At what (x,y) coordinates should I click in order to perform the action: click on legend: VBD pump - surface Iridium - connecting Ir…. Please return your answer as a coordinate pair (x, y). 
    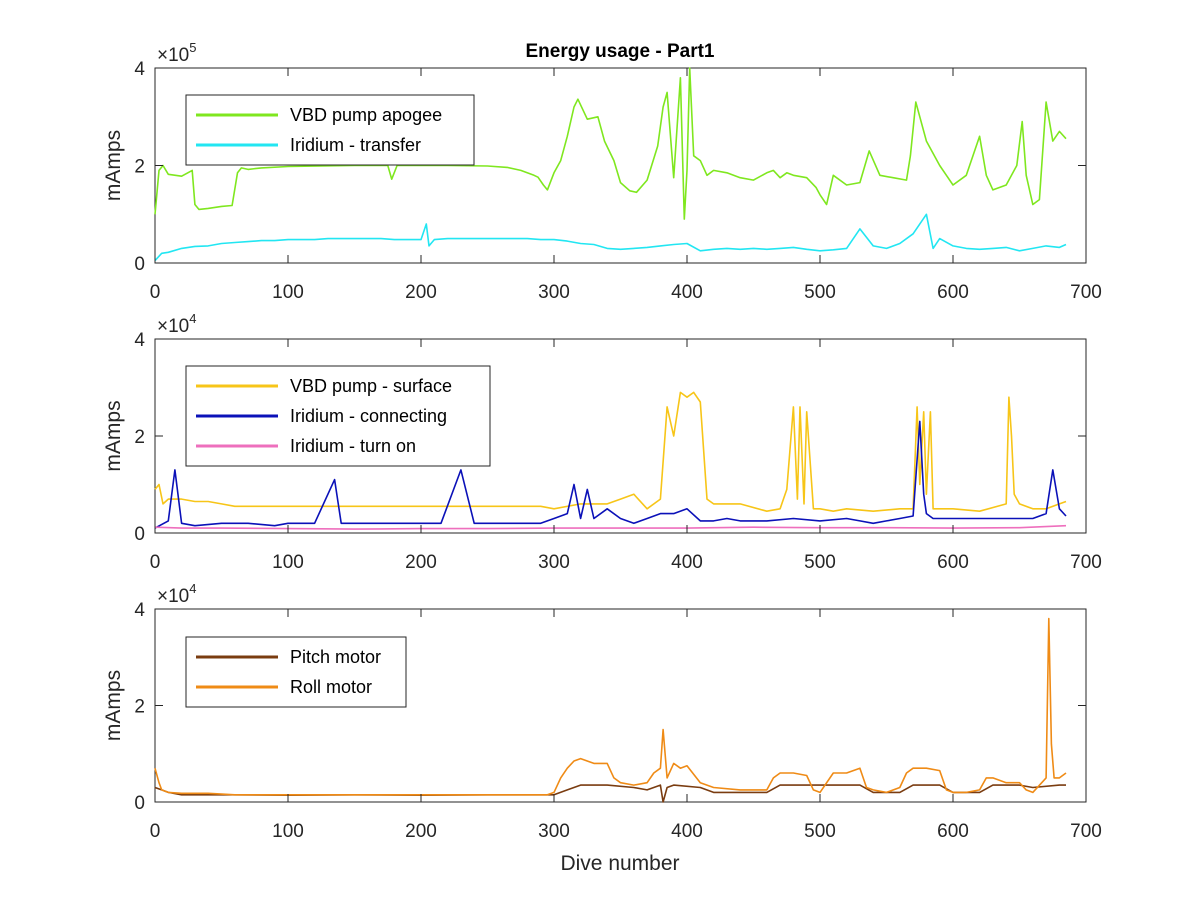
    Looking at the image, I should click on (338, 416).